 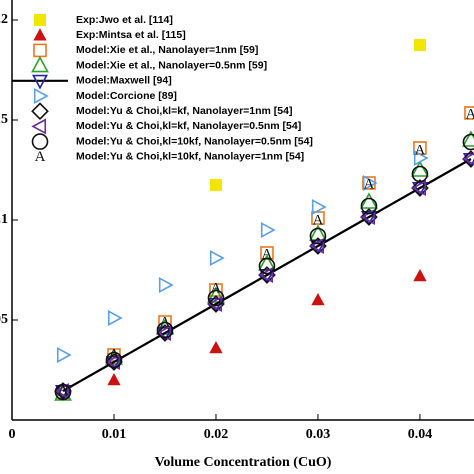 What do you see at coordinates (40, 157) in the screenshot?
I see `legend-marker: A` at bounding box center [40, 157].